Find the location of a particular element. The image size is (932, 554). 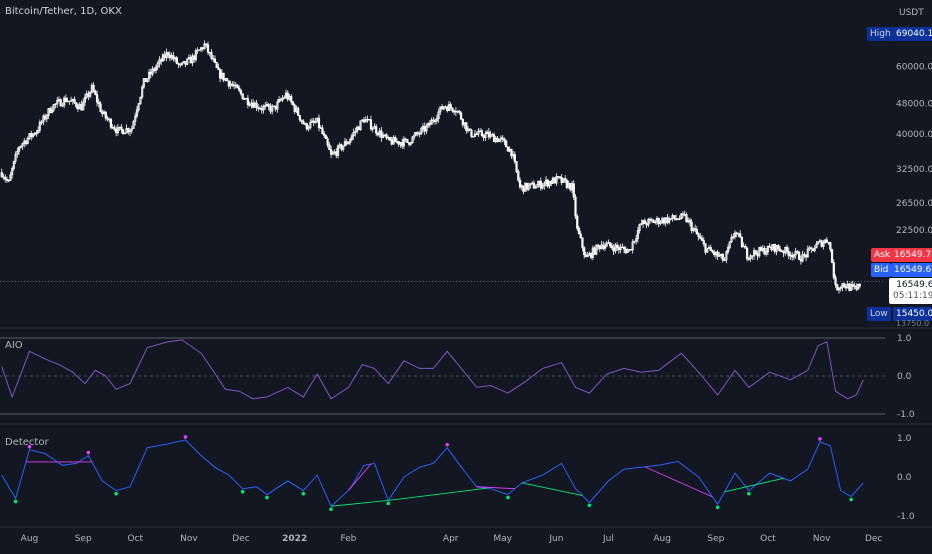

time-axis-label: Apr is located at coordinates (451, 539).